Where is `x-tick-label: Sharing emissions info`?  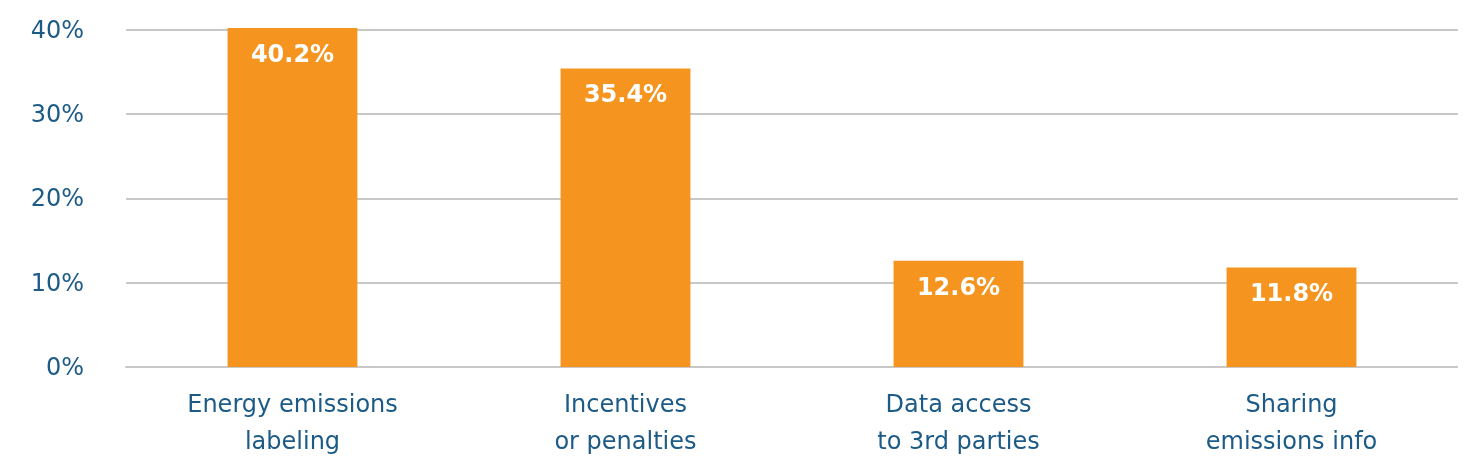
x-tick-label: Sharing emissions info is located at coordinates (1291, 422).